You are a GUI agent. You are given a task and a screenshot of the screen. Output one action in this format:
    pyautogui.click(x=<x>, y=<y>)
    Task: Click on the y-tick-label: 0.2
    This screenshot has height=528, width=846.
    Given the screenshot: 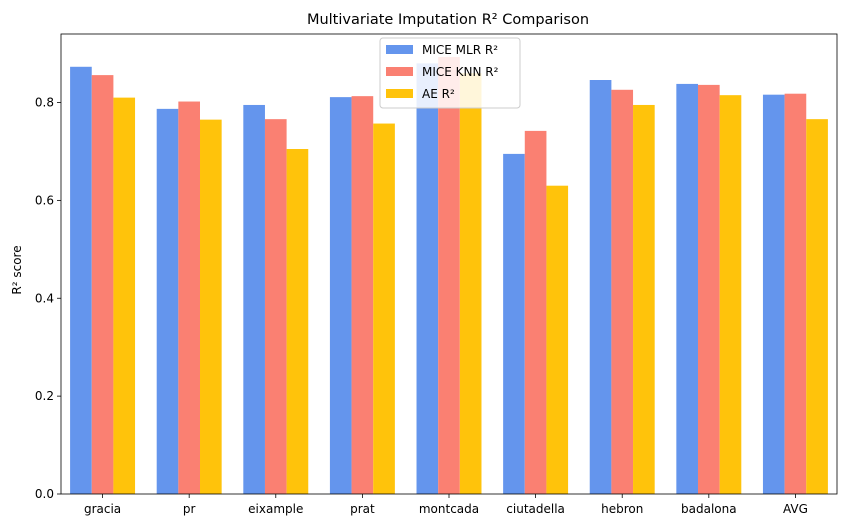 What is the action you would take?
    pyautogui.click(x=44, y=396)
    